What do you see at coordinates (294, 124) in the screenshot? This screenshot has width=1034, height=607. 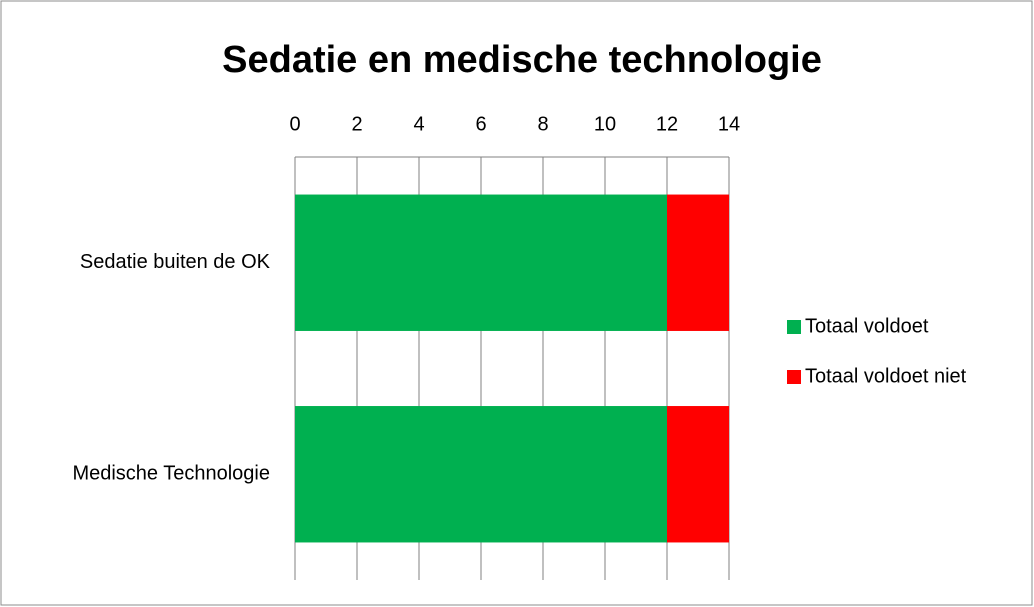 I see `x-tick-label: 0` at bounding box center [294, 124].